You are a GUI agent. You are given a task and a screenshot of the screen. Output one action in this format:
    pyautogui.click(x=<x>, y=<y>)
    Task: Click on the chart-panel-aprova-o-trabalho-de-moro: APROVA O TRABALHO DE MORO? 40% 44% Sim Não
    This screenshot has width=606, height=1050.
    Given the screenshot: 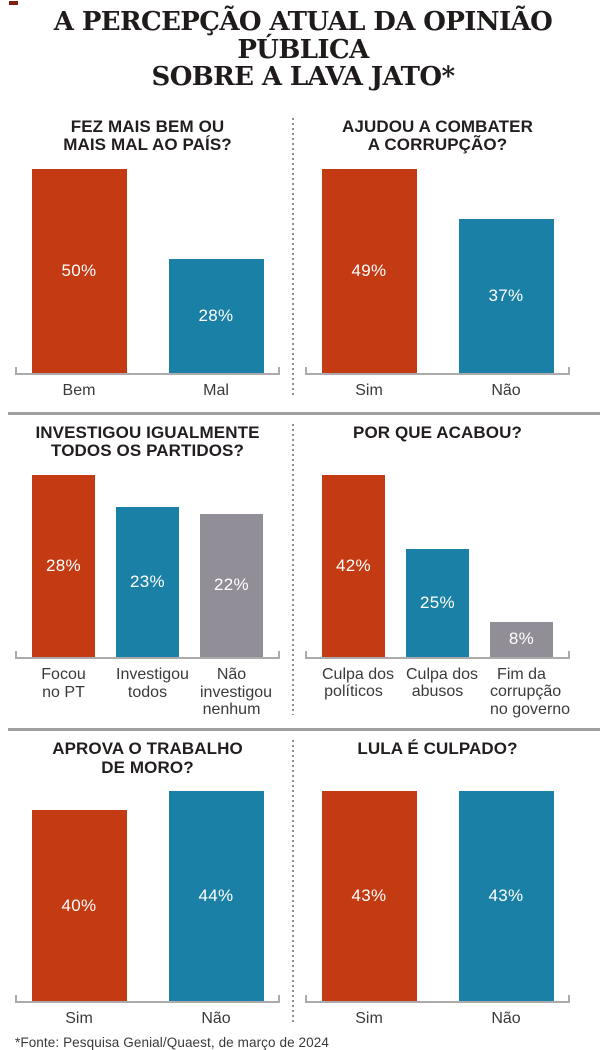 What is the action you would take?
    pyautogui.click(x=147, y=884)
    